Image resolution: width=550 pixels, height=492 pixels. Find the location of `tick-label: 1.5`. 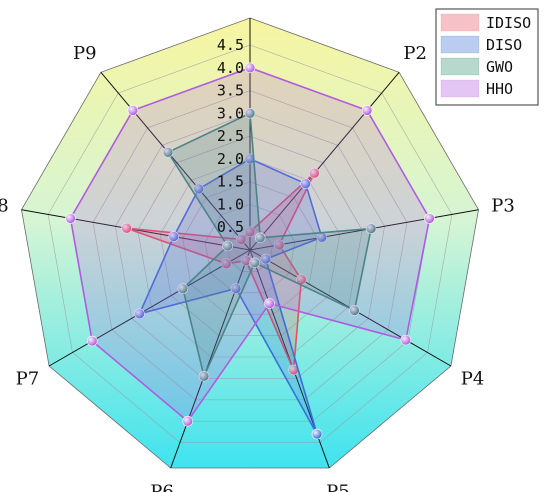

tick-label: 1.5 is located at coordinates (230, 182).